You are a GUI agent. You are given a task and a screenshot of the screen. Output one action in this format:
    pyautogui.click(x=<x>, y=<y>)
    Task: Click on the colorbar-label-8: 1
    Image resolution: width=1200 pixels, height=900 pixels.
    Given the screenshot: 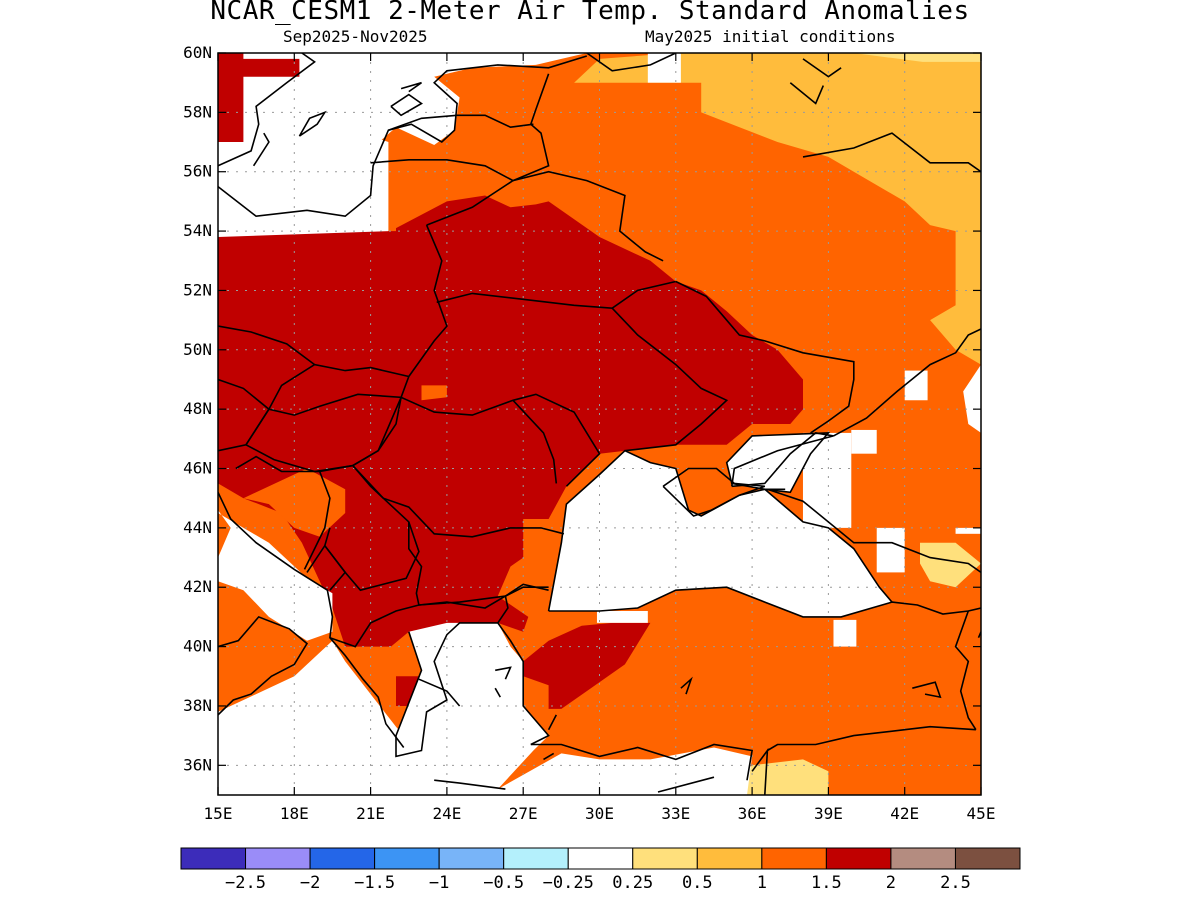 What is the action you would take?
    pyautogui.click(x=762, y=883)
    